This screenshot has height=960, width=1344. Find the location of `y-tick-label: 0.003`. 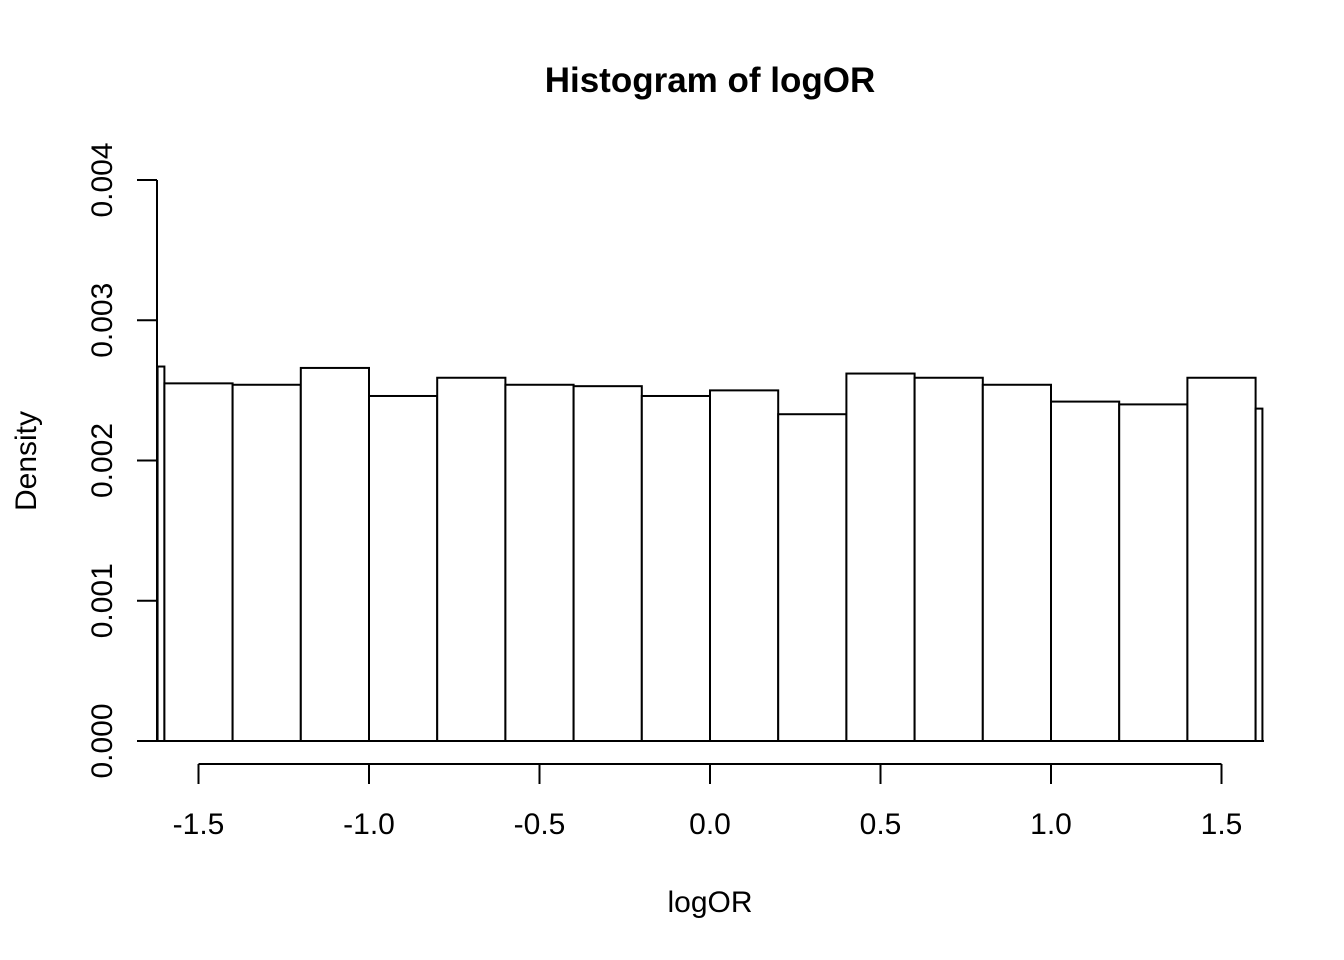

y-tick-label: 0.003 is located at coordinates (102, 320).